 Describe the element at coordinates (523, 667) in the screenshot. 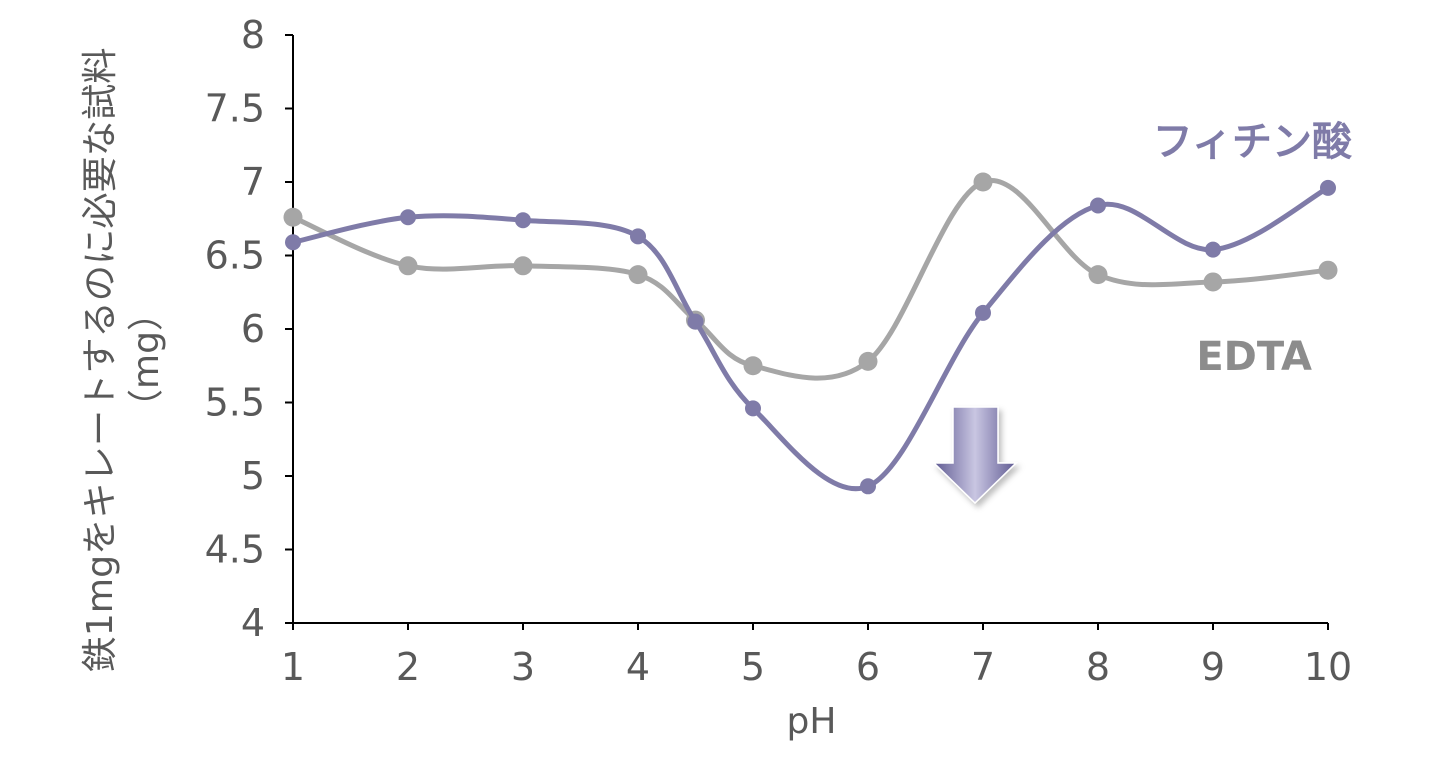

I see `x-tick-label: 3` at that location.